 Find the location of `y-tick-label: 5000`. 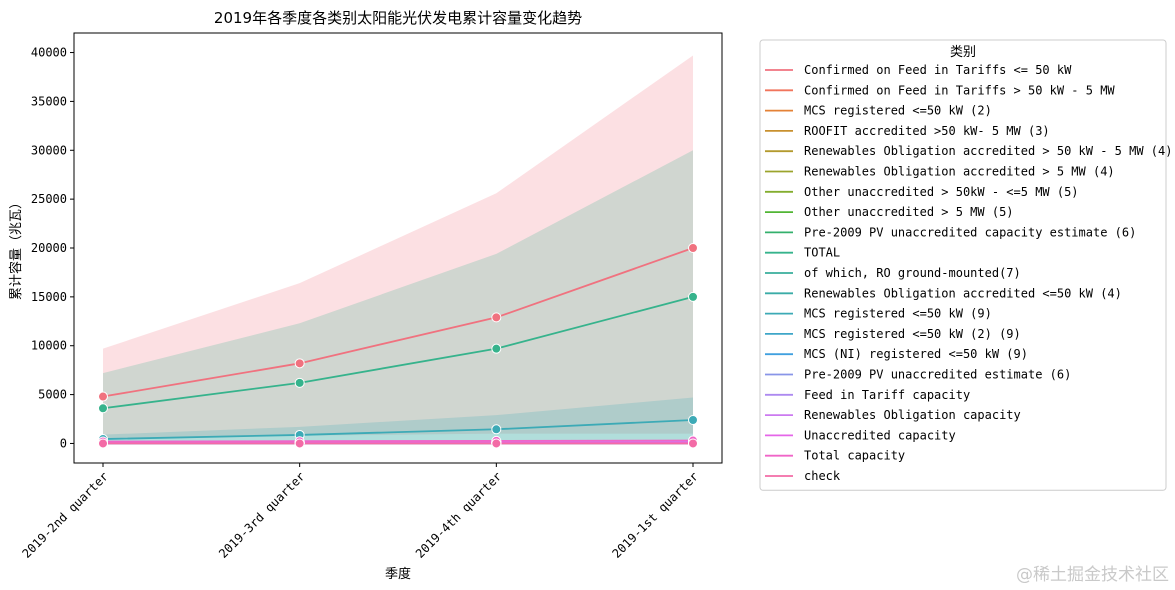

y-tick-label: 5000 is located at coordinates (52, 395).